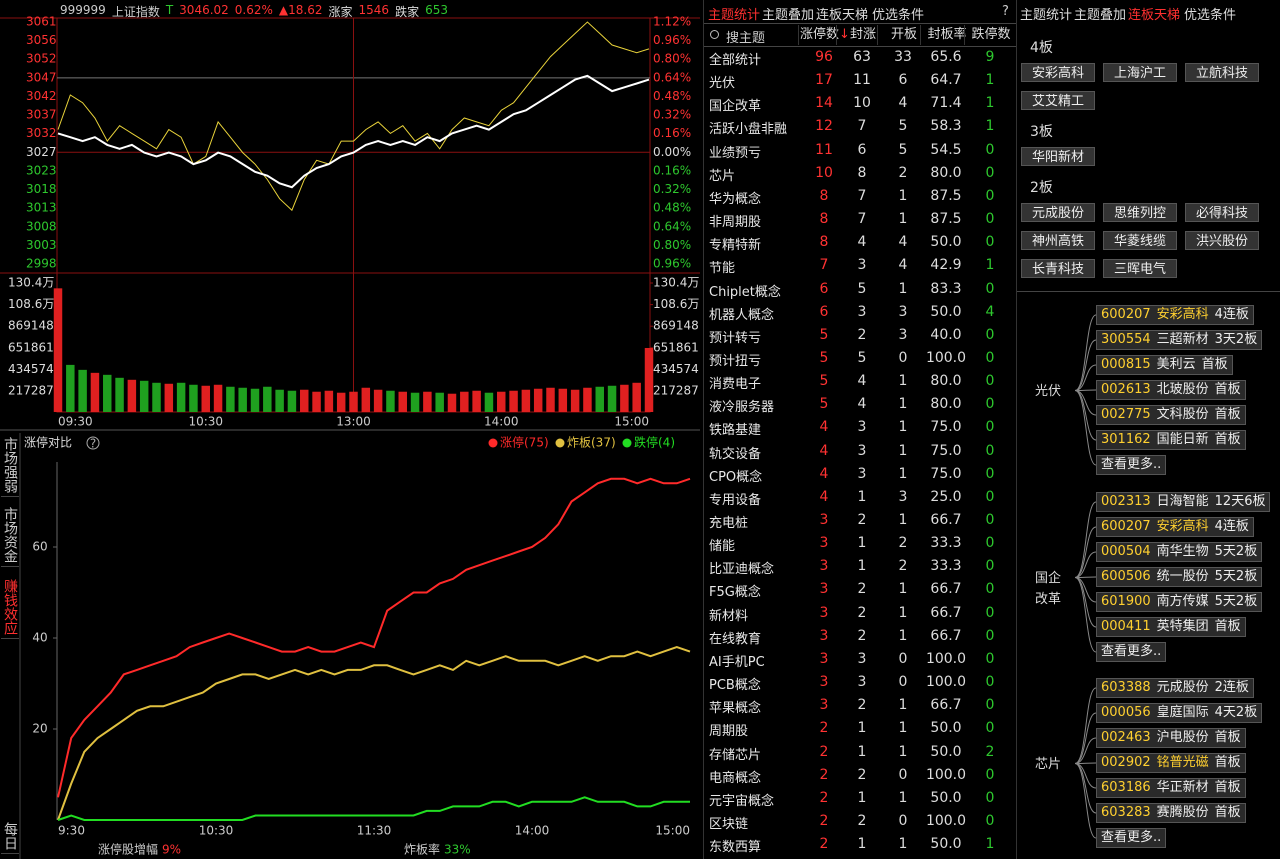 The height and width of the screenshot is (859, 1280). Describe the element at coordinates (824, 35) in the screenshot. I see `column-header: 涨停数↓` at that location.